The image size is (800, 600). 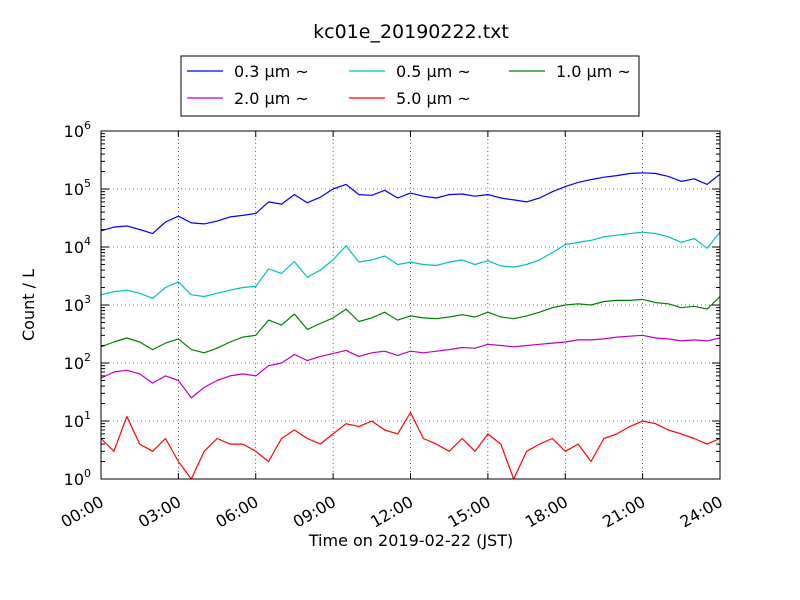 What do you see at coordinates (28, 305) in the screenshot?
I see `y-axis-label: Count / L` at bounding box center [28, 305].